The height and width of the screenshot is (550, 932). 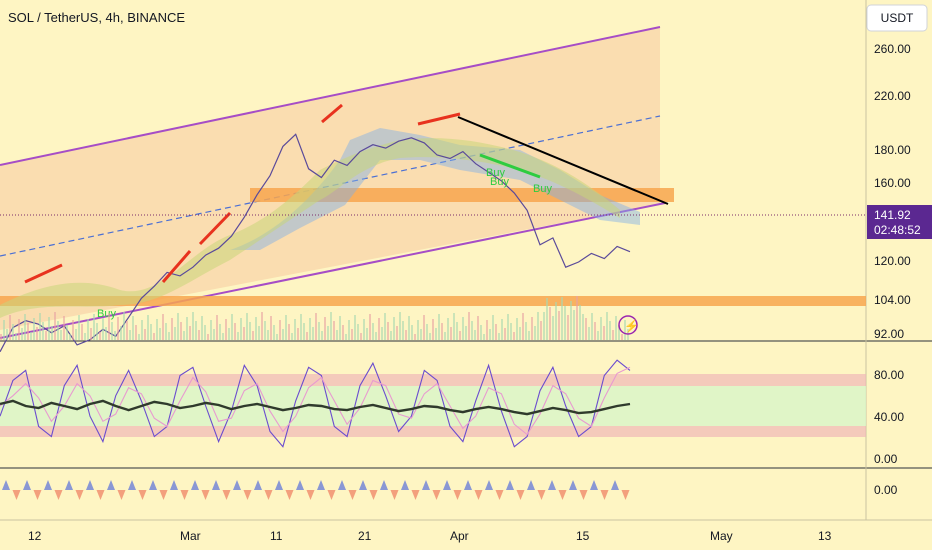 What do you see at coordinates (542, 189) in the screenshot?
I see `buy-label-4: Buy` at bounding box center [542, 189].